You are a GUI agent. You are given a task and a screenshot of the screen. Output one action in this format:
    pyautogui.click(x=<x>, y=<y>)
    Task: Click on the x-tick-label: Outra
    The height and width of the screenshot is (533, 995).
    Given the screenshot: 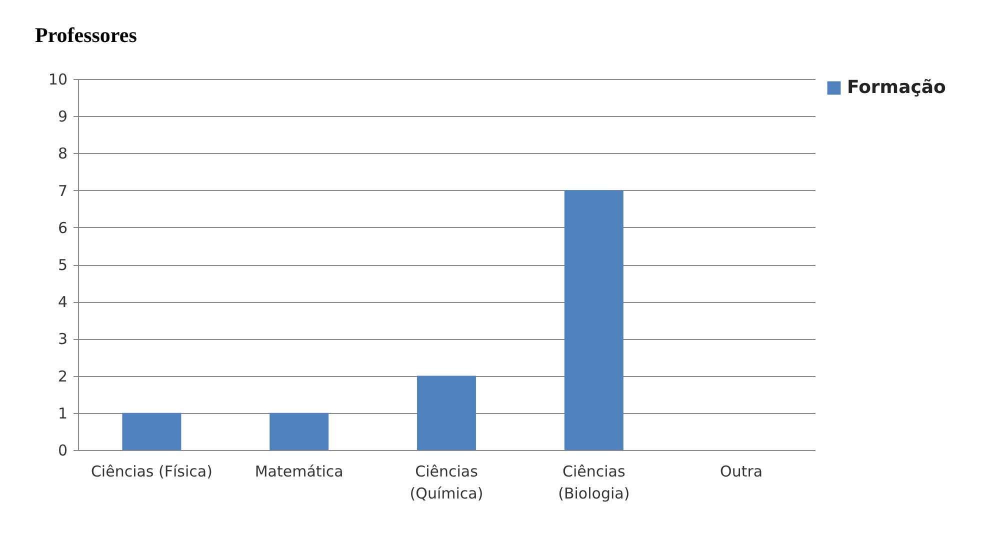 What is the action you would take?
    pyautogui.click(x=741, y=471)
    